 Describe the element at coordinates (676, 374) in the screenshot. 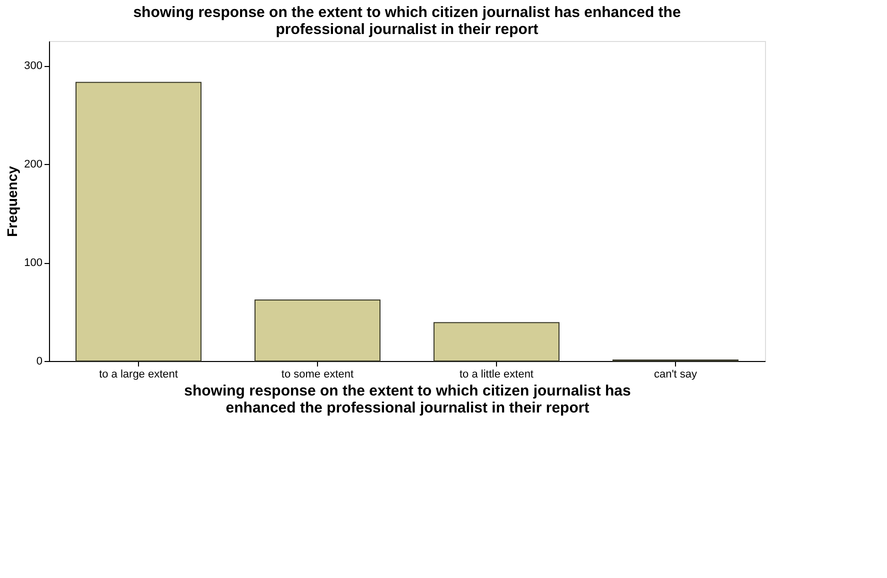

I see `x-tick-label: can't say` at that location.